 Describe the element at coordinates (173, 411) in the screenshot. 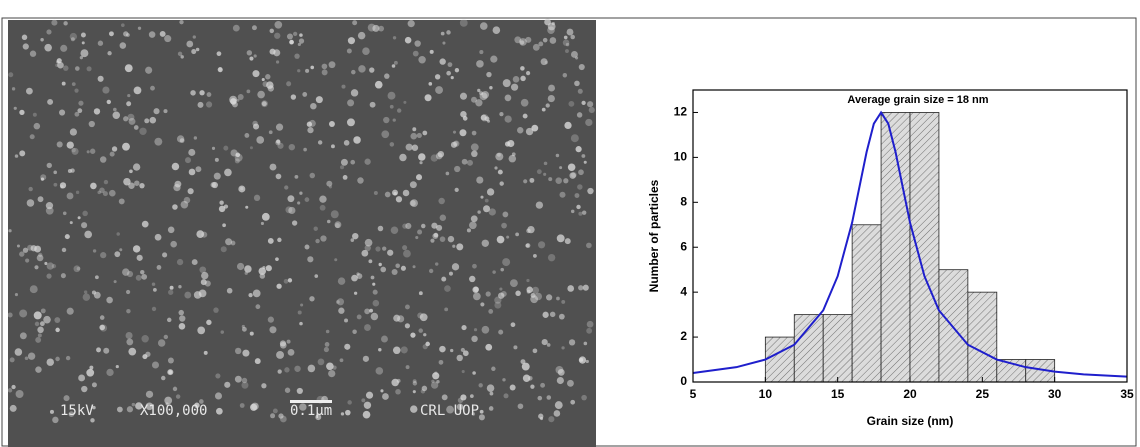

I see `sem-label: X100,000` at that location.